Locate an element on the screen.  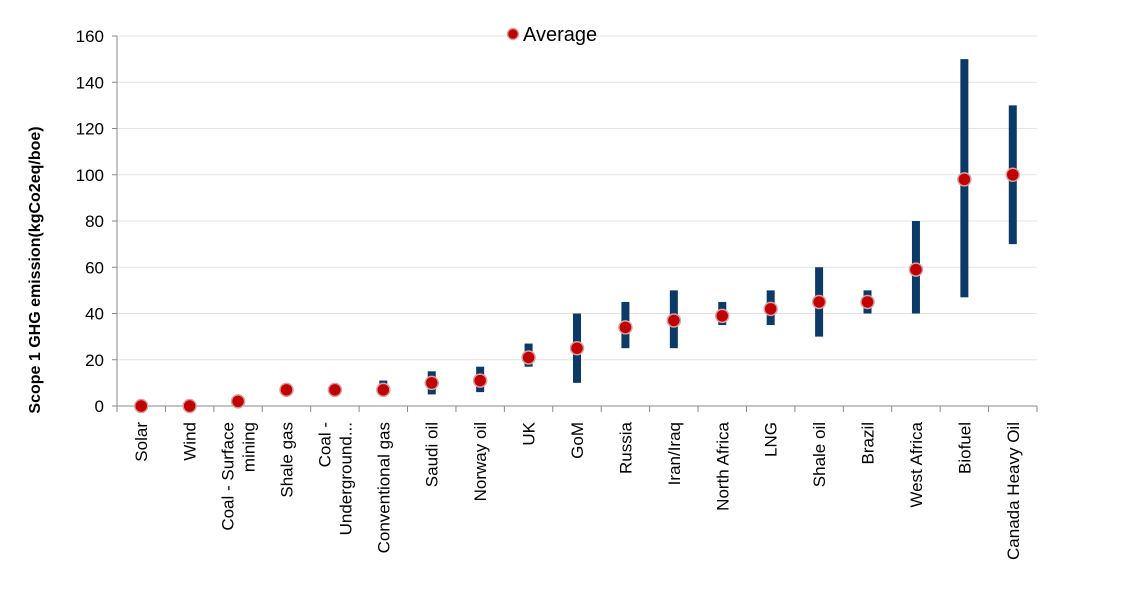
x-tick-label-line: Solar is located at coordinates (141, 442).